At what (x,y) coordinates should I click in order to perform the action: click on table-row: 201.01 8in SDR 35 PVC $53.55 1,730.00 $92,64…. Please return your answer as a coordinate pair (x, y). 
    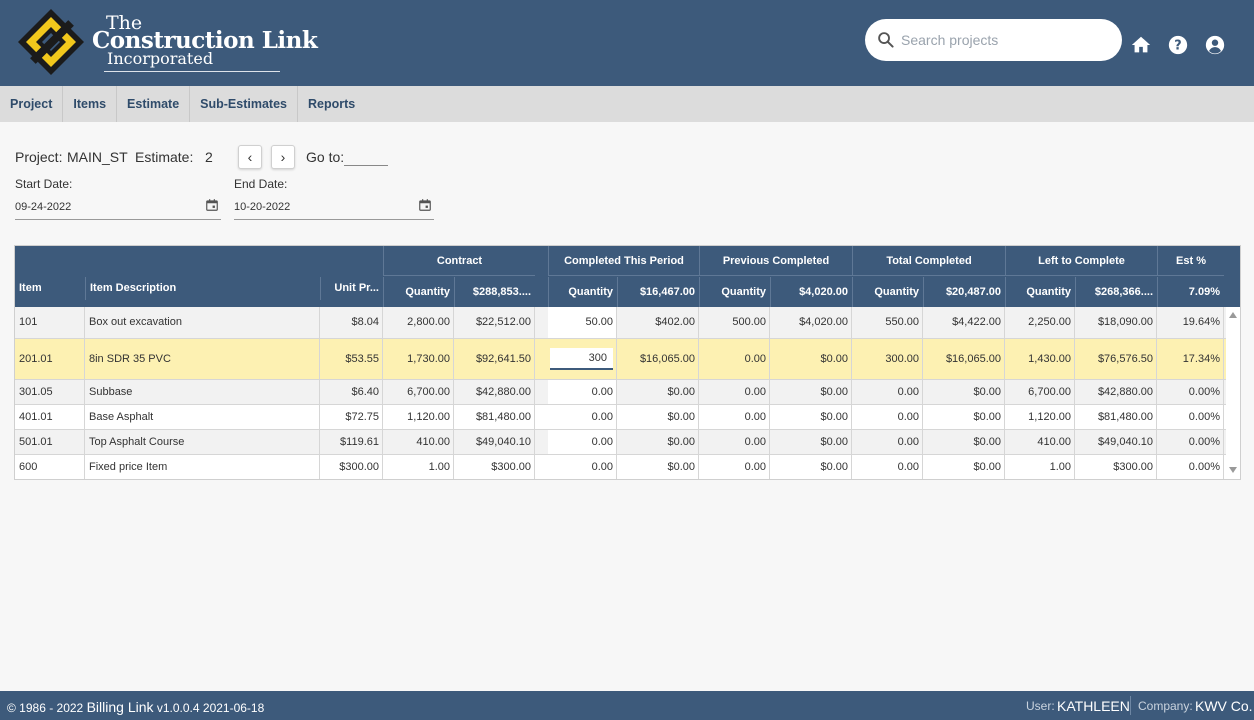
    Looking at the image, I should click on (620, 359).